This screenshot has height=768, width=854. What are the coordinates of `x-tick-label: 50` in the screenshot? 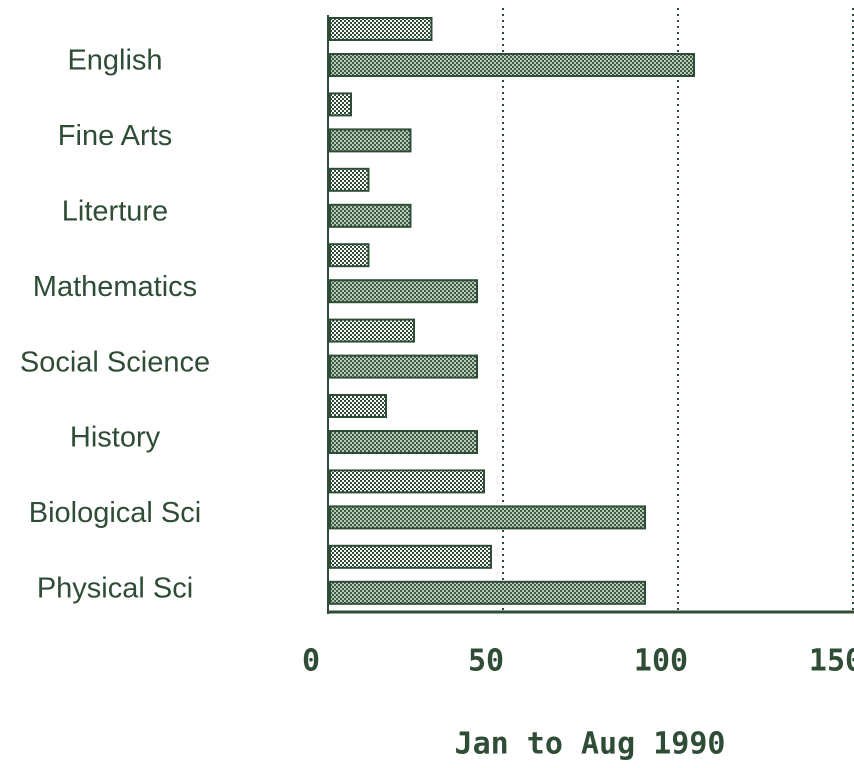 It's located at (486, 661).